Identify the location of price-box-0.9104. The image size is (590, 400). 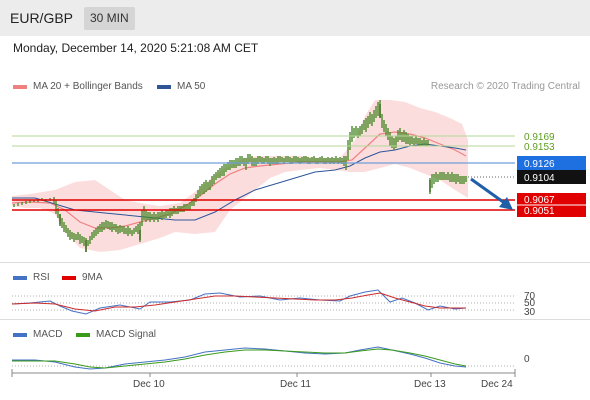
(551, 177).